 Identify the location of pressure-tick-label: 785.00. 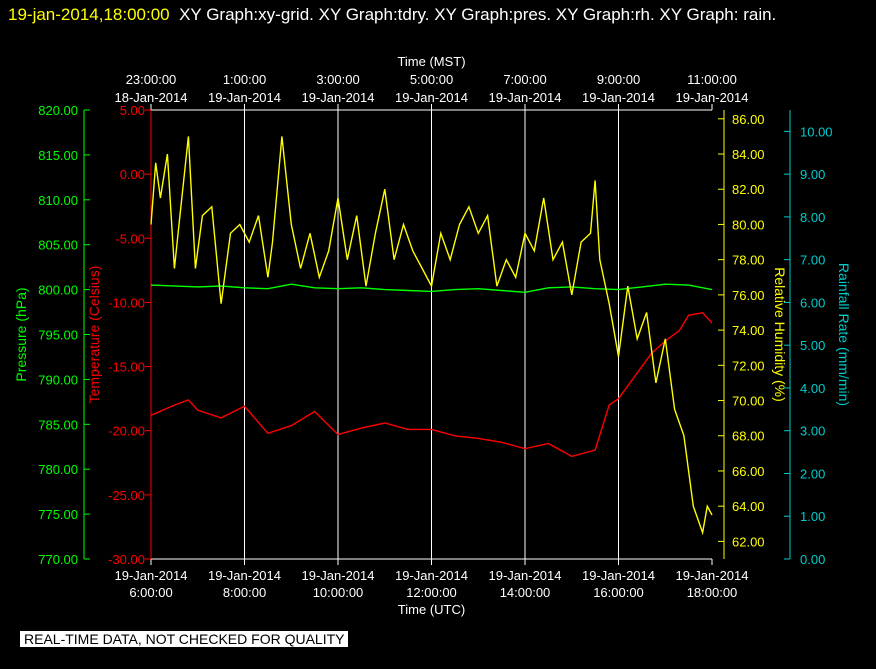
(58, 424).